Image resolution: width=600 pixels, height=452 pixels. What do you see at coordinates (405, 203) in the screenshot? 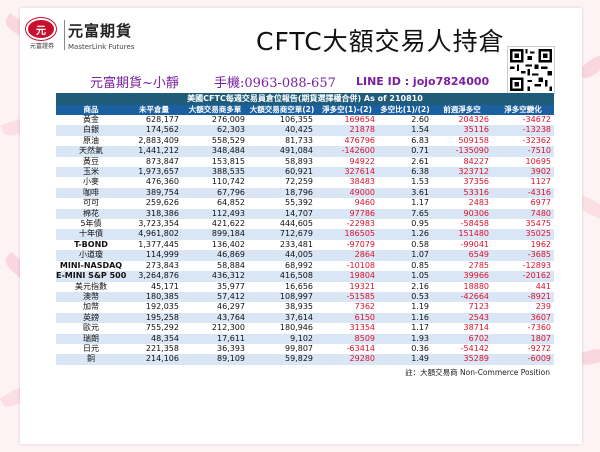
I see `table-cell: 1.17` at bounding box center [405, 203].